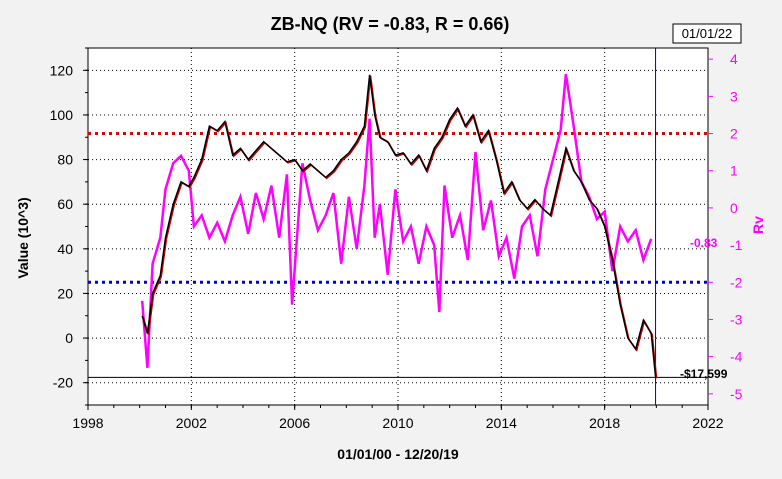  What do you see at coordinates (758, 225) in the screenshot?
I see `y2-axis-label: Rv` at bounding box center [758, 225].